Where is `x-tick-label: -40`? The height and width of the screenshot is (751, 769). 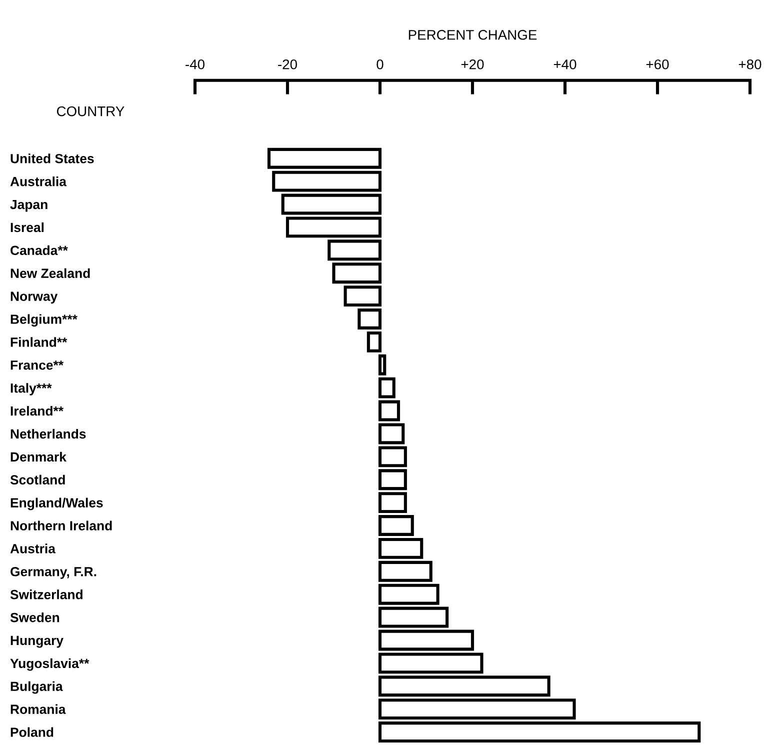 x-tick-label: -40 is located at coordinates (195, 64).